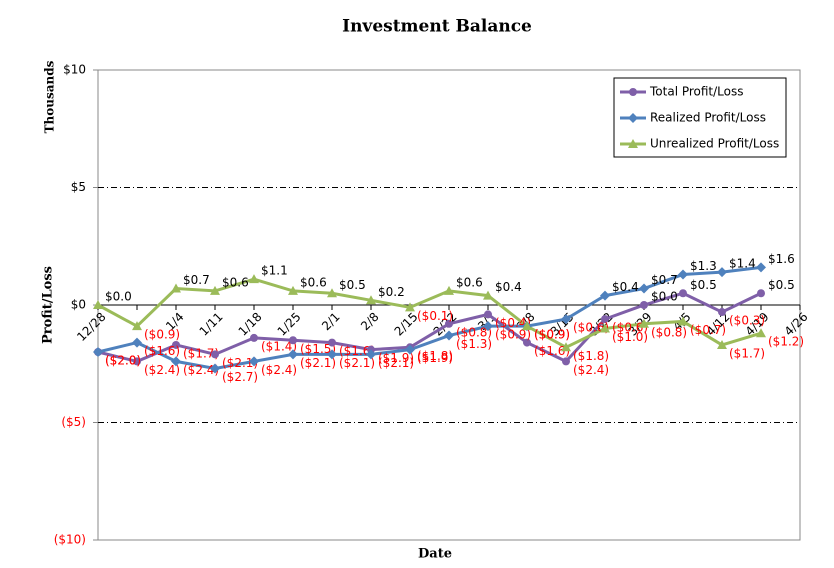 The height and width of the screenshot is (568, 834). What do you see at coordinates (50, 96) in the screenshot?
I see `display-unit: Thousands` at bounding box center [50, 96].